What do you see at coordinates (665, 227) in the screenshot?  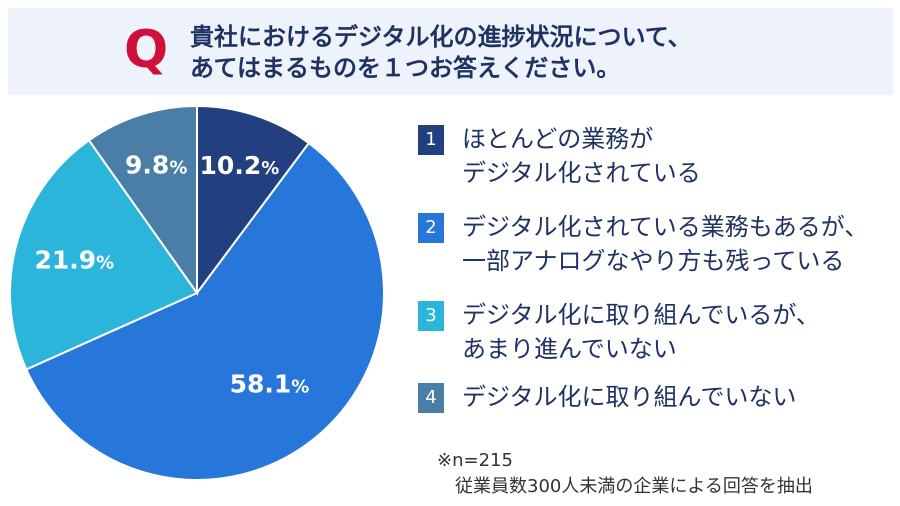 I see `legend-label-line: デジタル化されている業務もあるが、` at bounding box center [665, 227].